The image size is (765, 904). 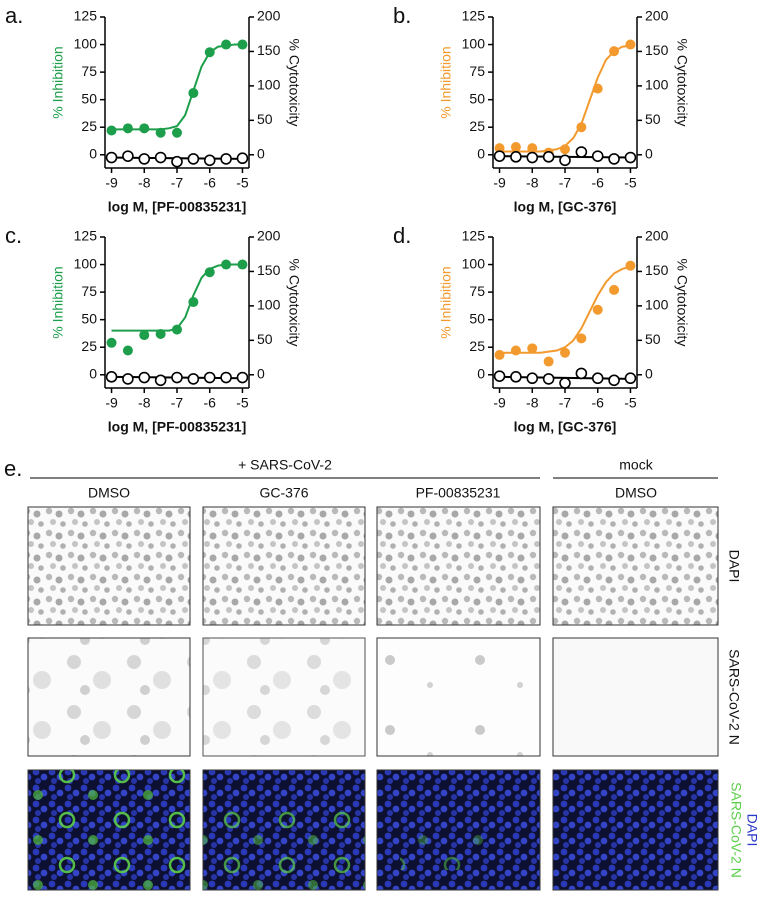 I want to click on y2-tick-label: 100, so click(x=269, y=305).